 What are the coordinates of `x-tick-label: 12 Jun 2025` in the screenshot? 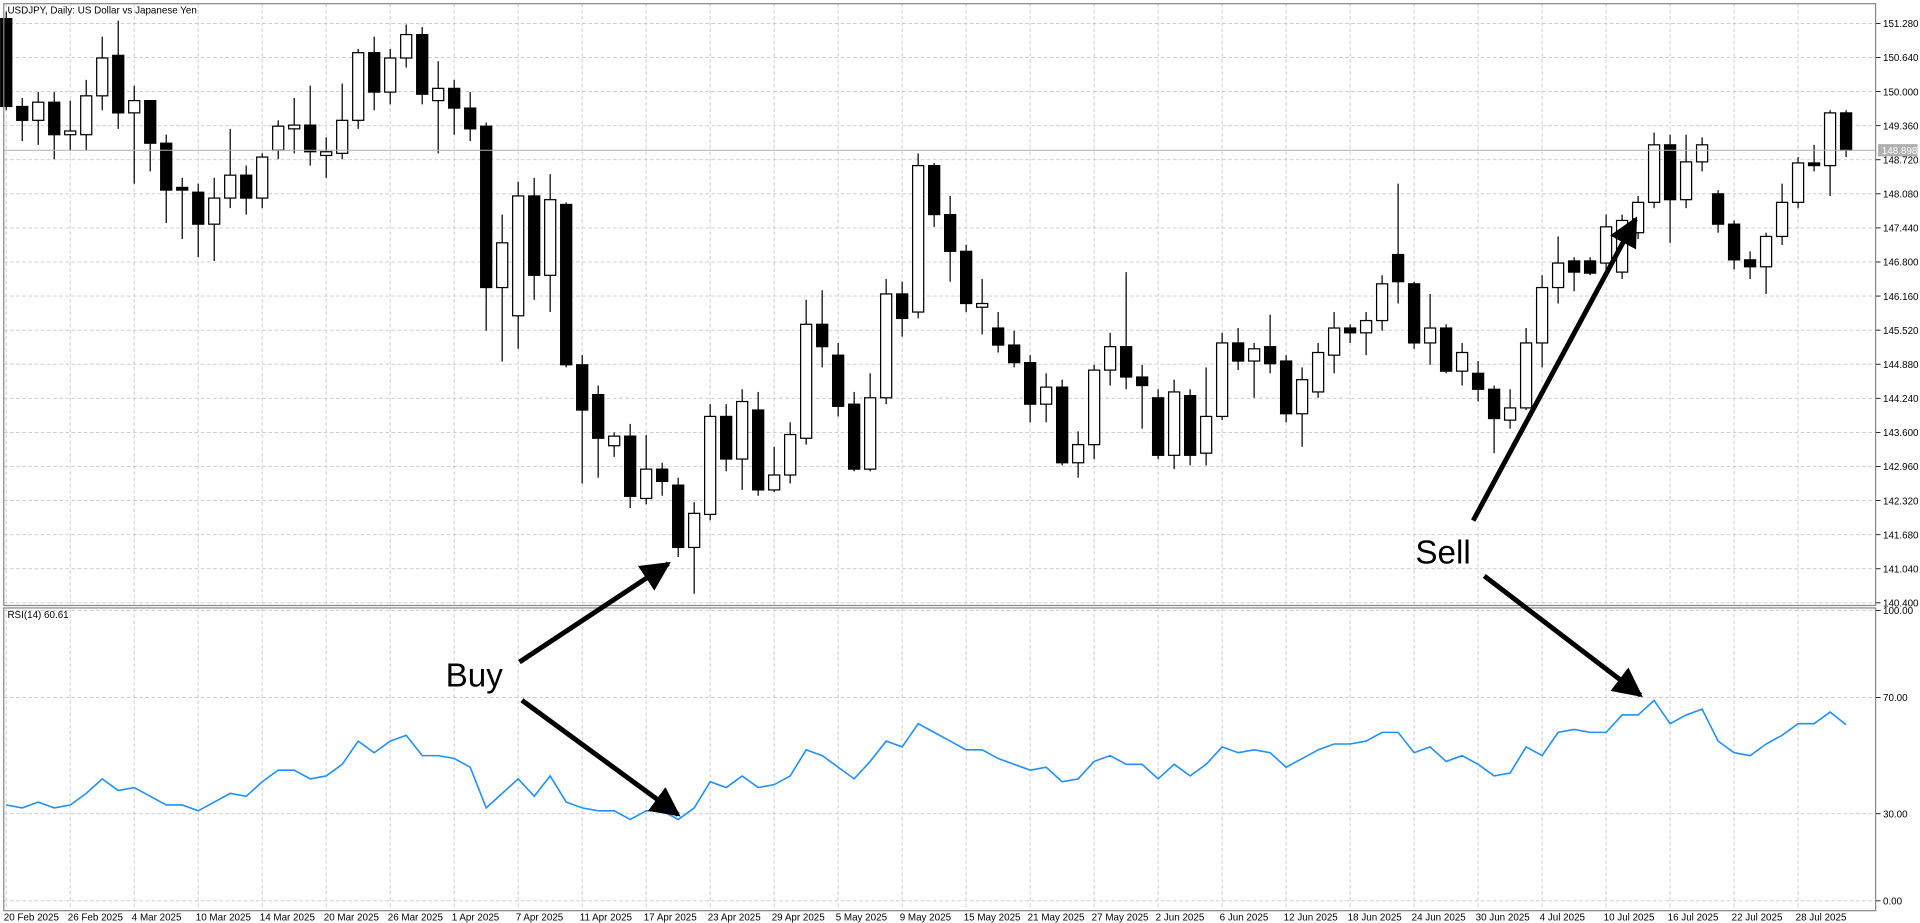 It's located at (1311, 918).